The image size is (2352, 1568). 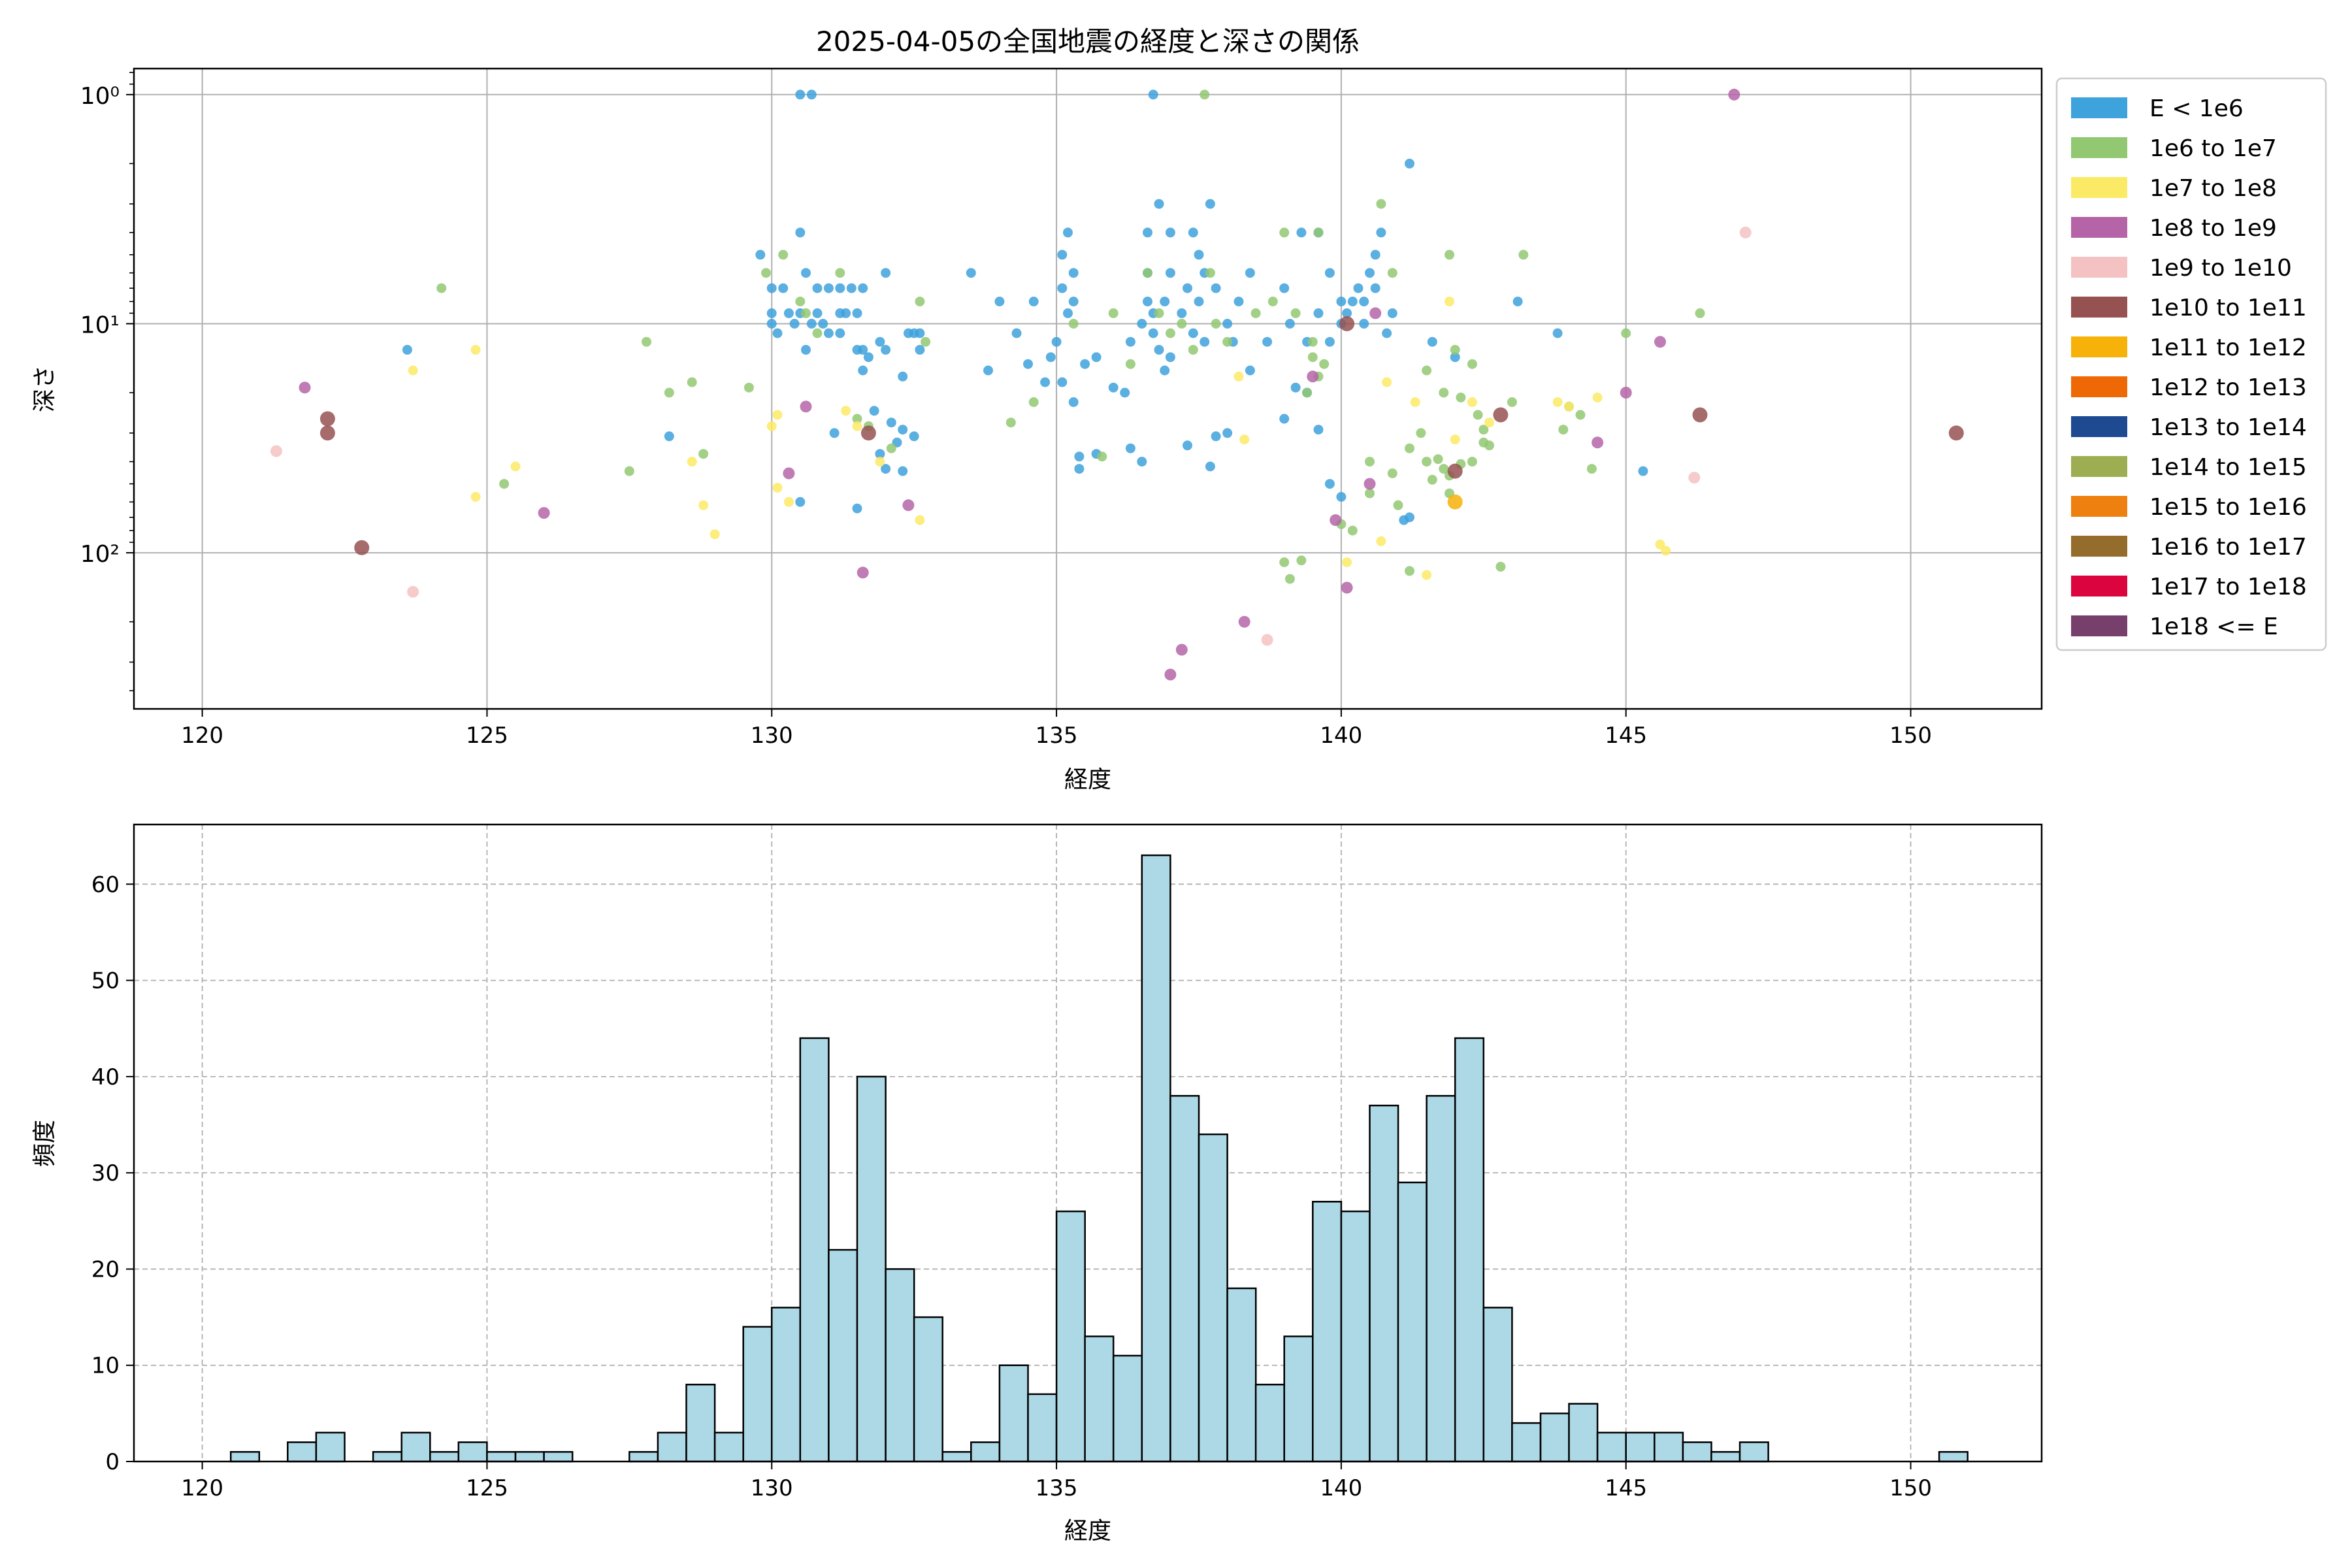 I want to click on histogram-x-tick-label: 125, so click(x=487, y=1488).